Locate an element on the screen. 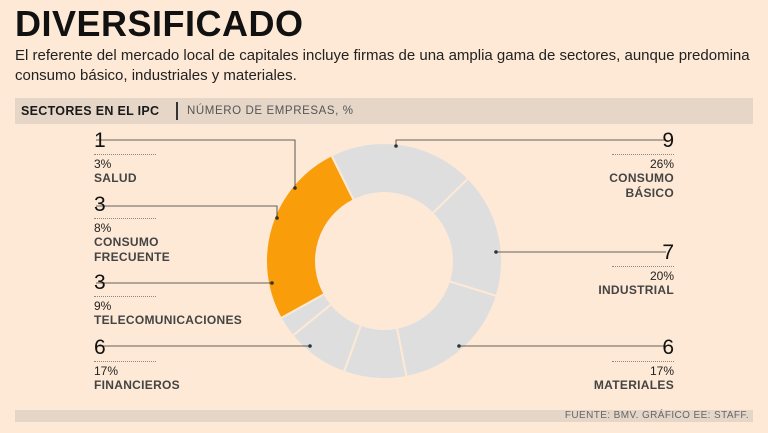 The height and width of the screenshot is (433, 768). percent-salud: 3% is located at coordinates (103, 164).